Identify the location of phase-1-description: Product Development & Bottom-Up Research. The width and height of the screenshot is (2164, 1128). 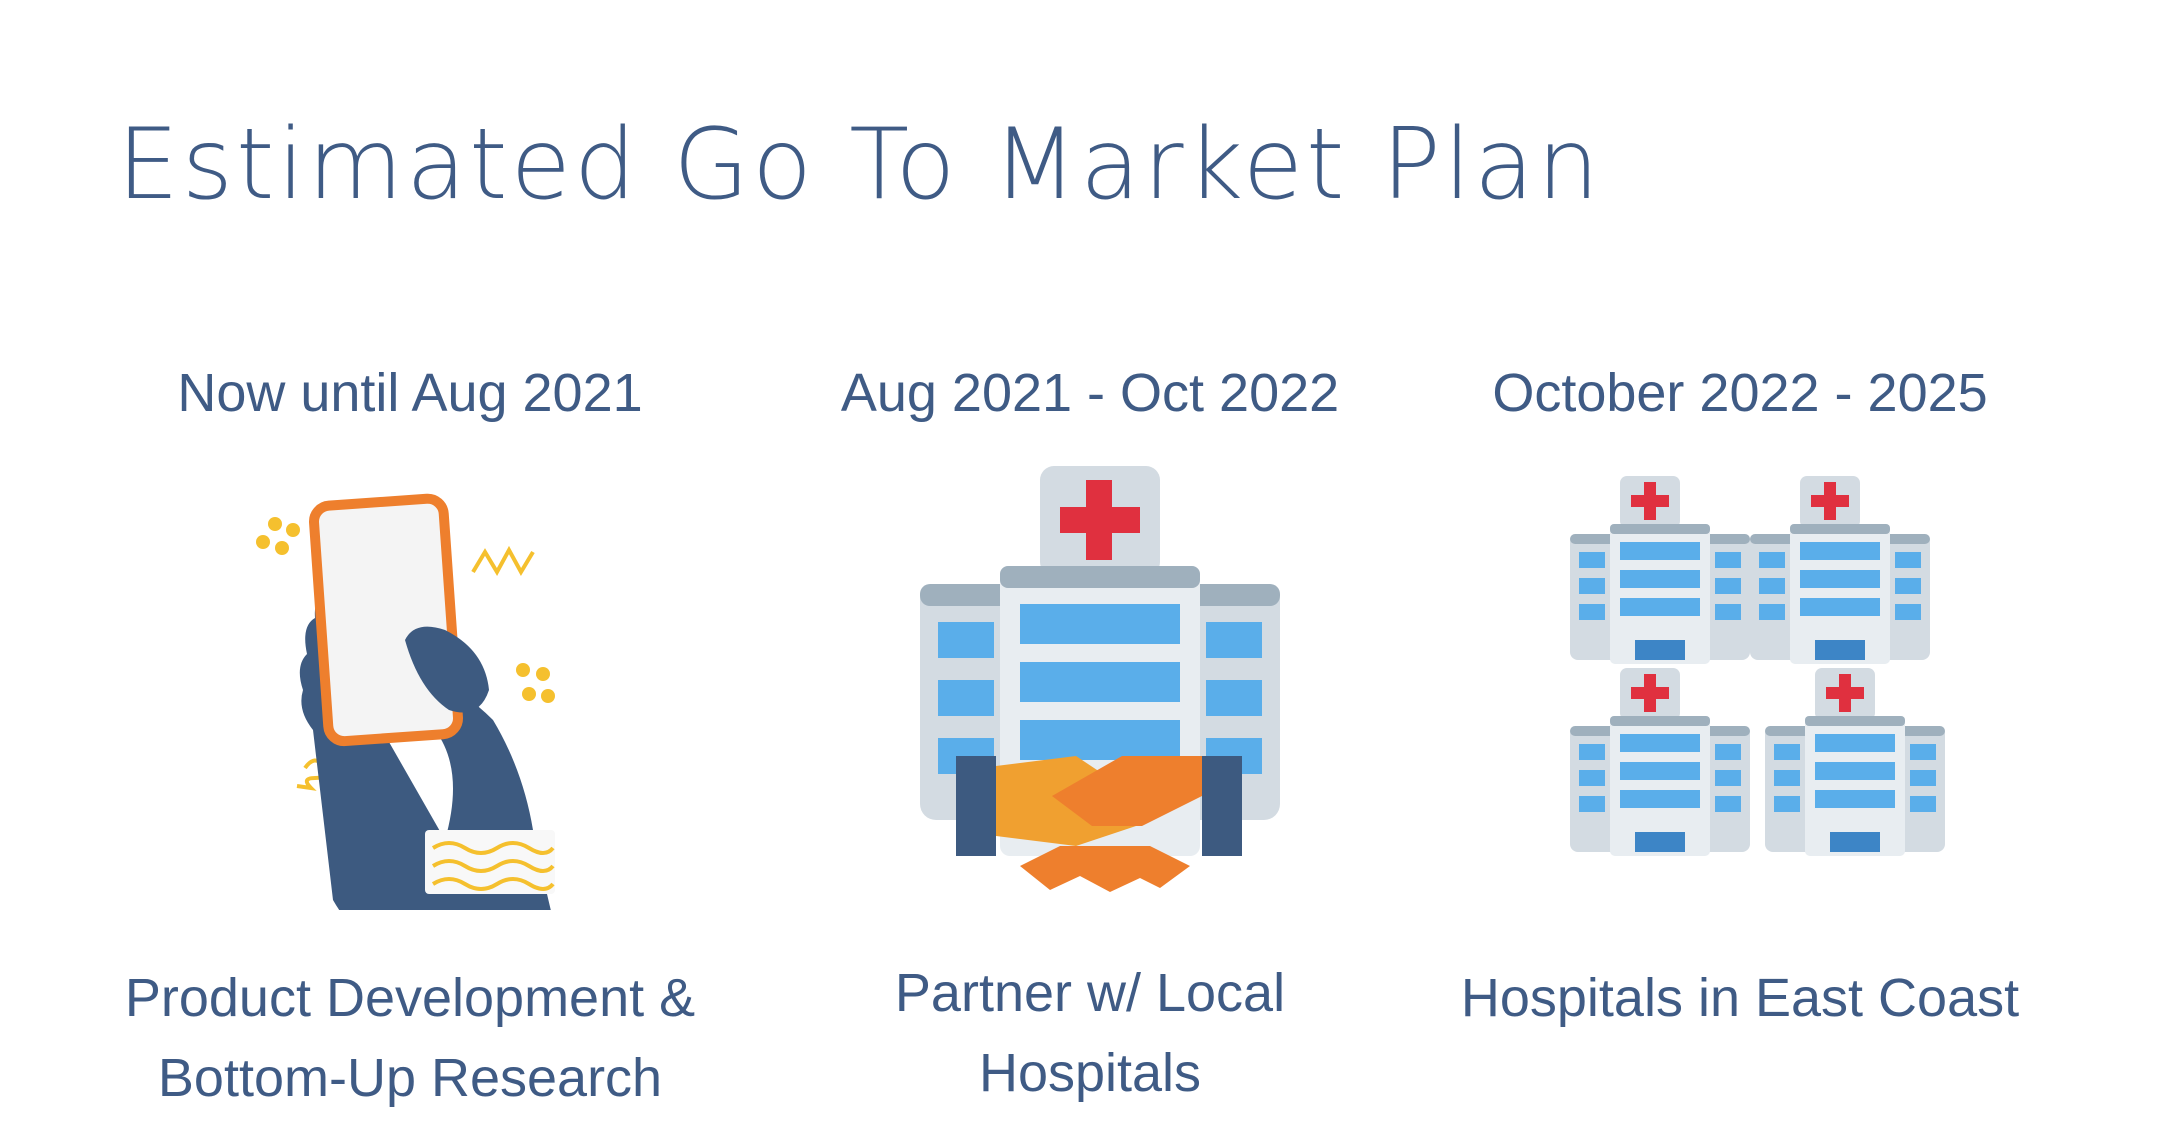
(410, 1038).